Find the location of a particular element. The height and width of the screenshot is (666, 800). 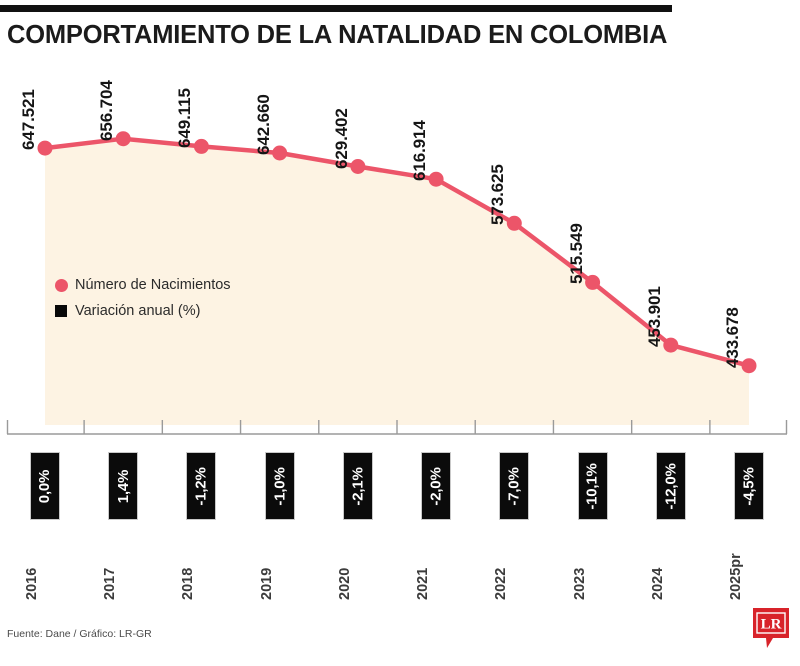

variation-value-box: 1,4% is located at coordinates (123, 486).